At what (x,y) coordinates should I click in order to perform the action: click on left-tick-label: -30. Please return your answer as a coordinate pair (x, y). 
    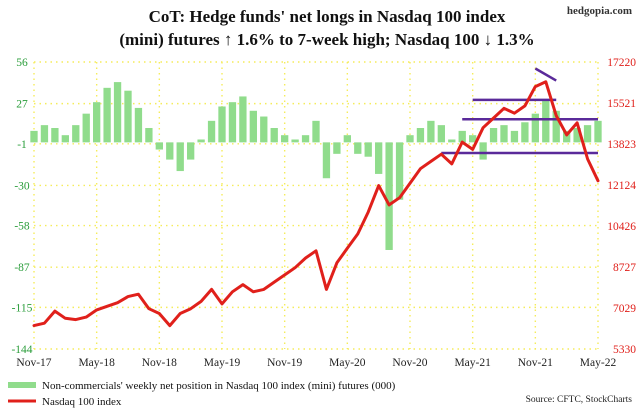
    Looking at the image, I should click on (22, 186).